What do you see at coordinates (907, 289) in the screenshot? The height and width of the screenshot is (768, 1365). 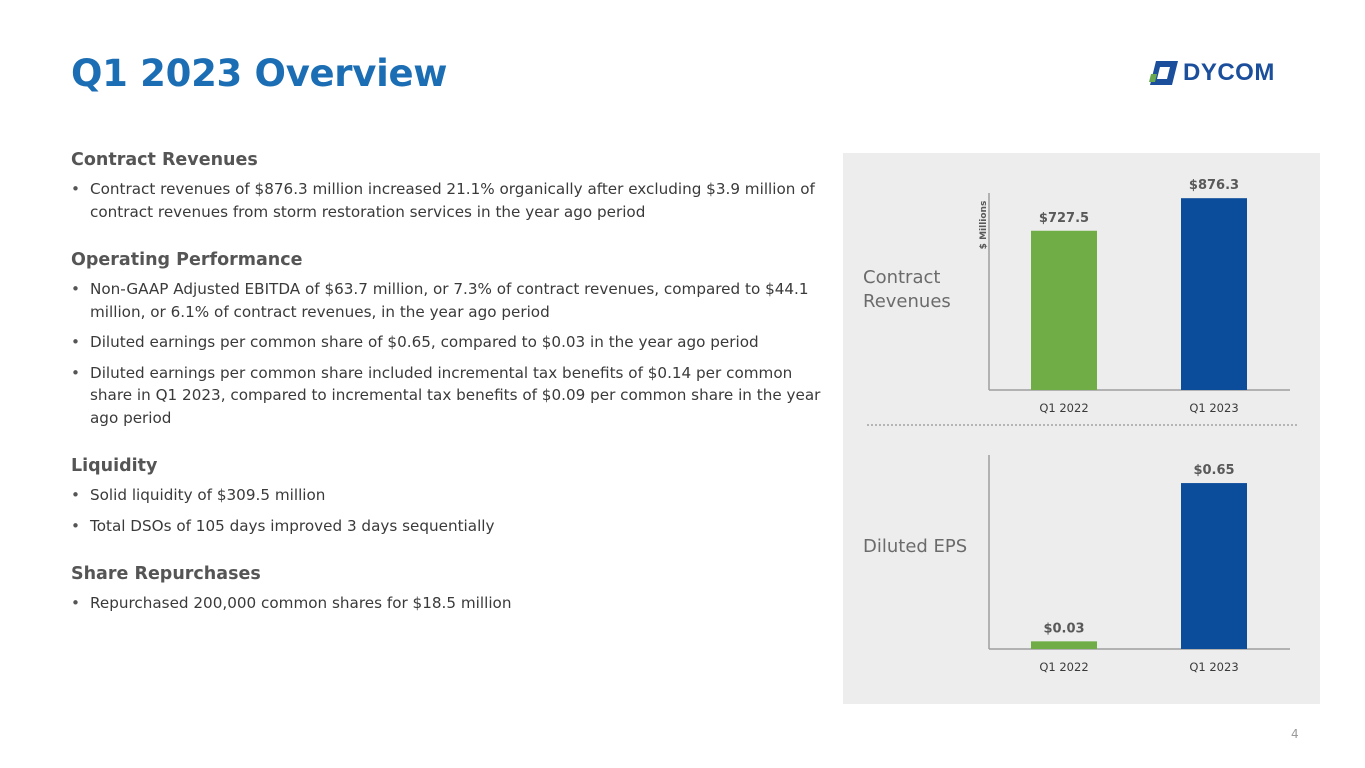 I see `revenues-chart-label: Contract Revenues` at bounding box center [907, 289].